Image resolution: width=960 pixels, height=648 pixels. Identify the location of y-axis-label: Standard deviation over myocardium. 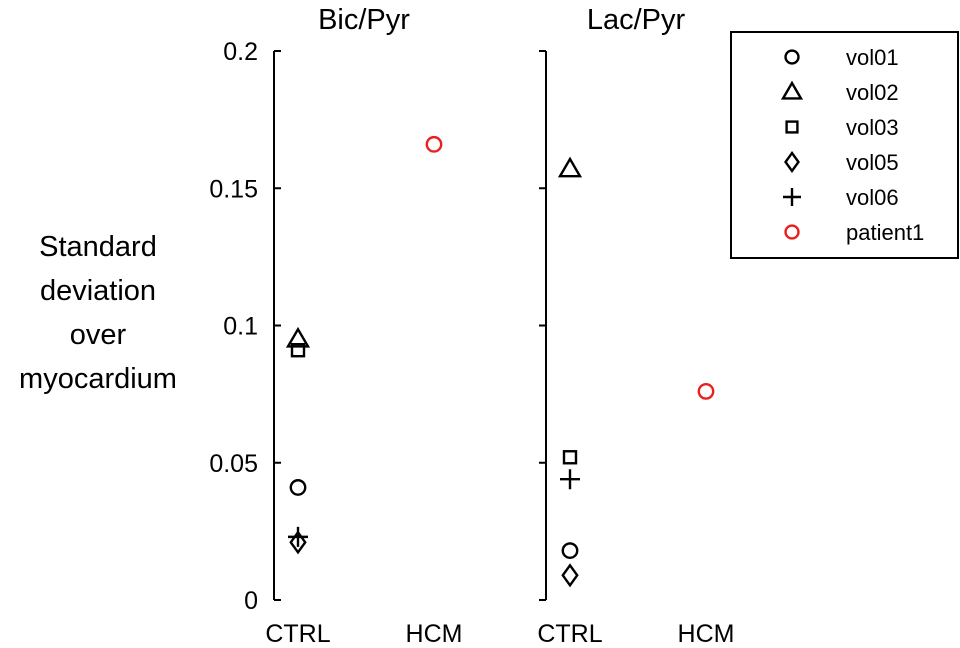
(98, 313).